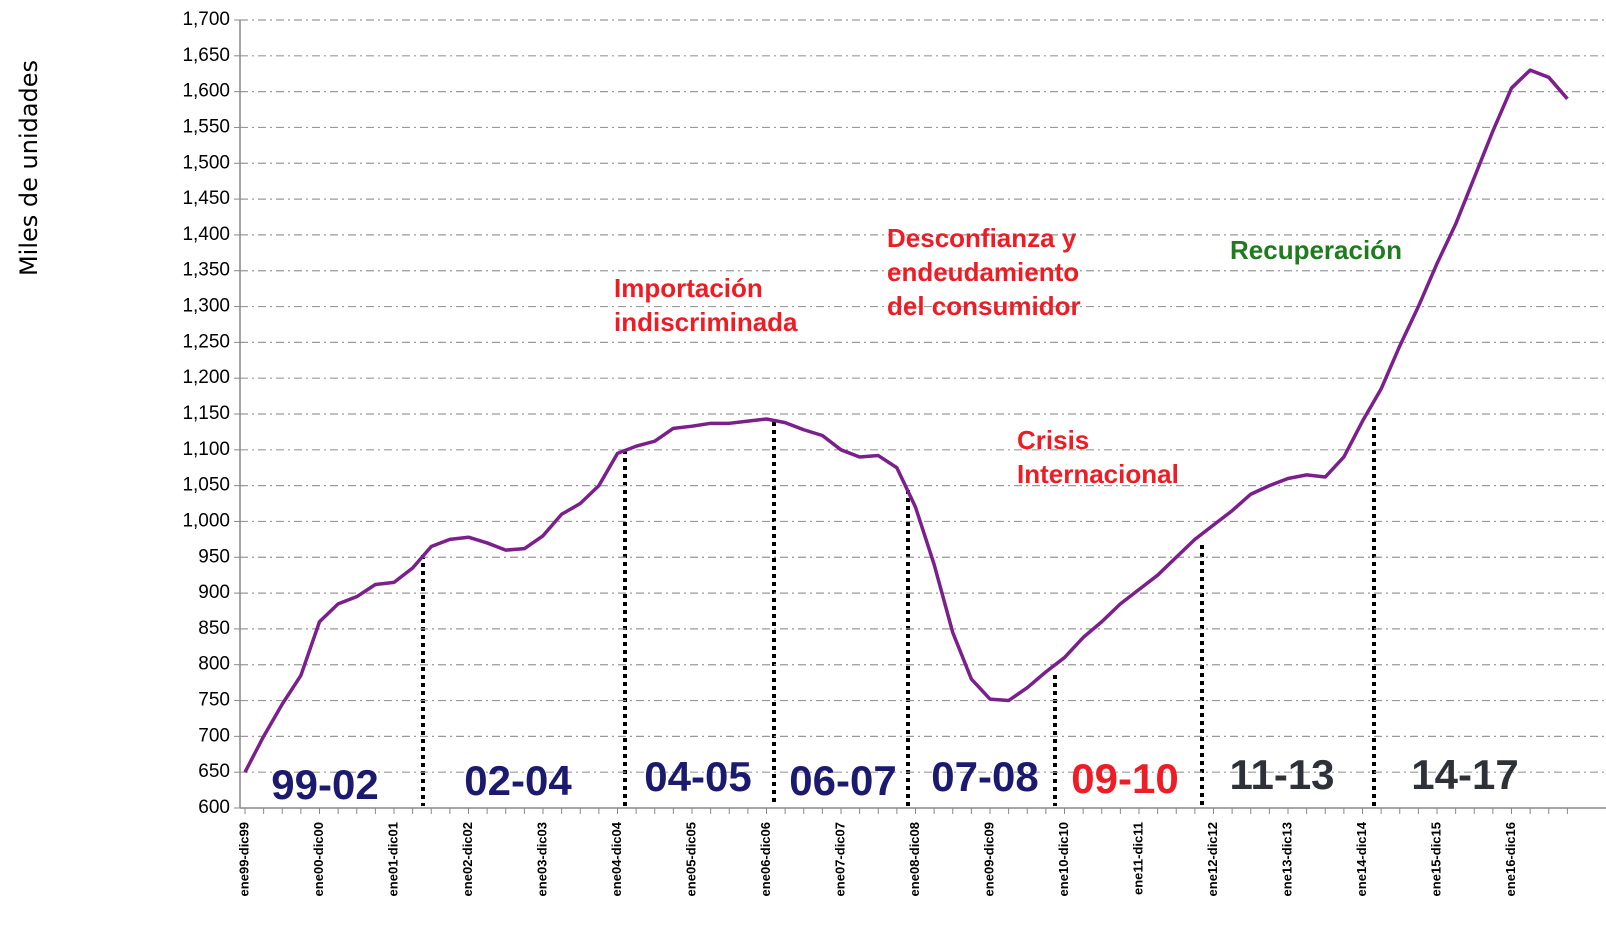  What do you see at coordinates (697, 776) in the screenshot?
I see `period-label: 04-05` at bounding box center [697, 776].